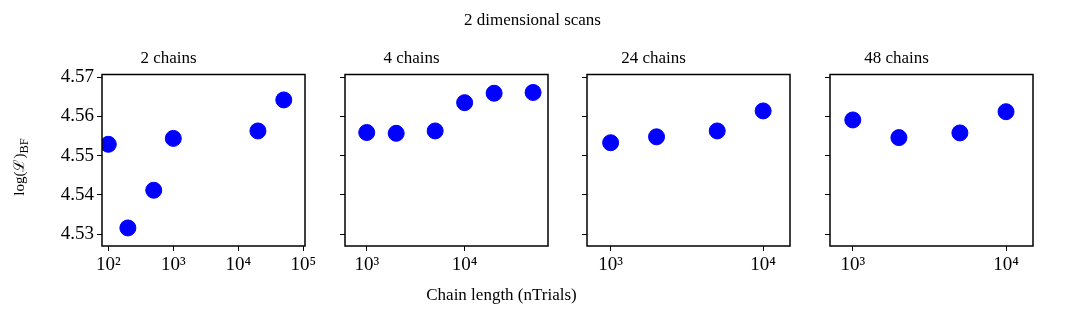 The width and height of the screenshot is (1065, 321). Describe the element at coordinates (77, 115) in the screenshot. I see `y-tick-label: 4.56` at that location.